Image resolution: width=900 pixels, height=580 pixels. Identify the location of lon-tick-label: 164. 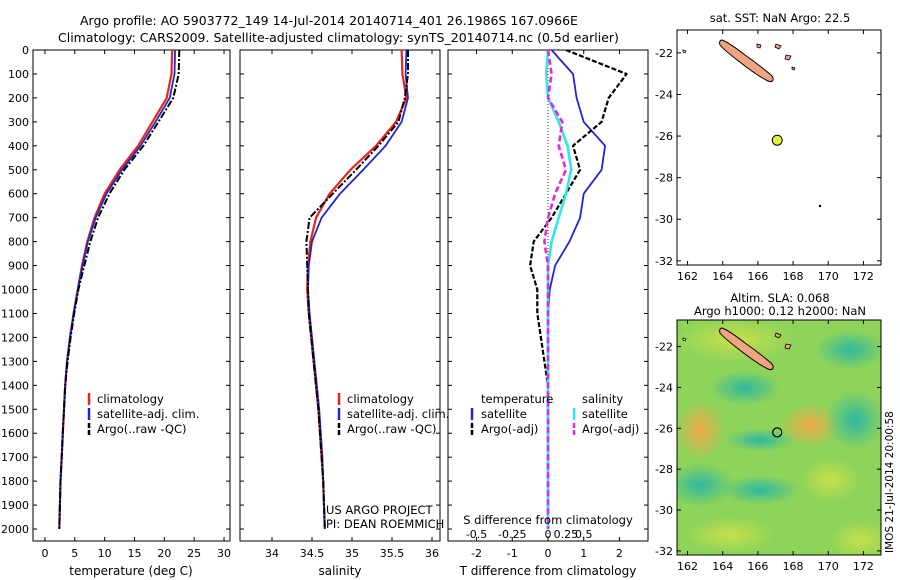
(722, 566).